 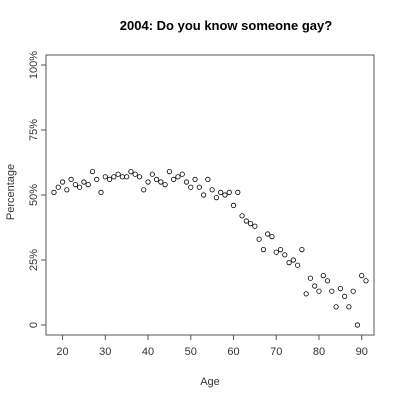 What do you see at coordinates (319, 352) in the screenshot?
I see `x-tick-label: 80` at bounding box center [319, 352].